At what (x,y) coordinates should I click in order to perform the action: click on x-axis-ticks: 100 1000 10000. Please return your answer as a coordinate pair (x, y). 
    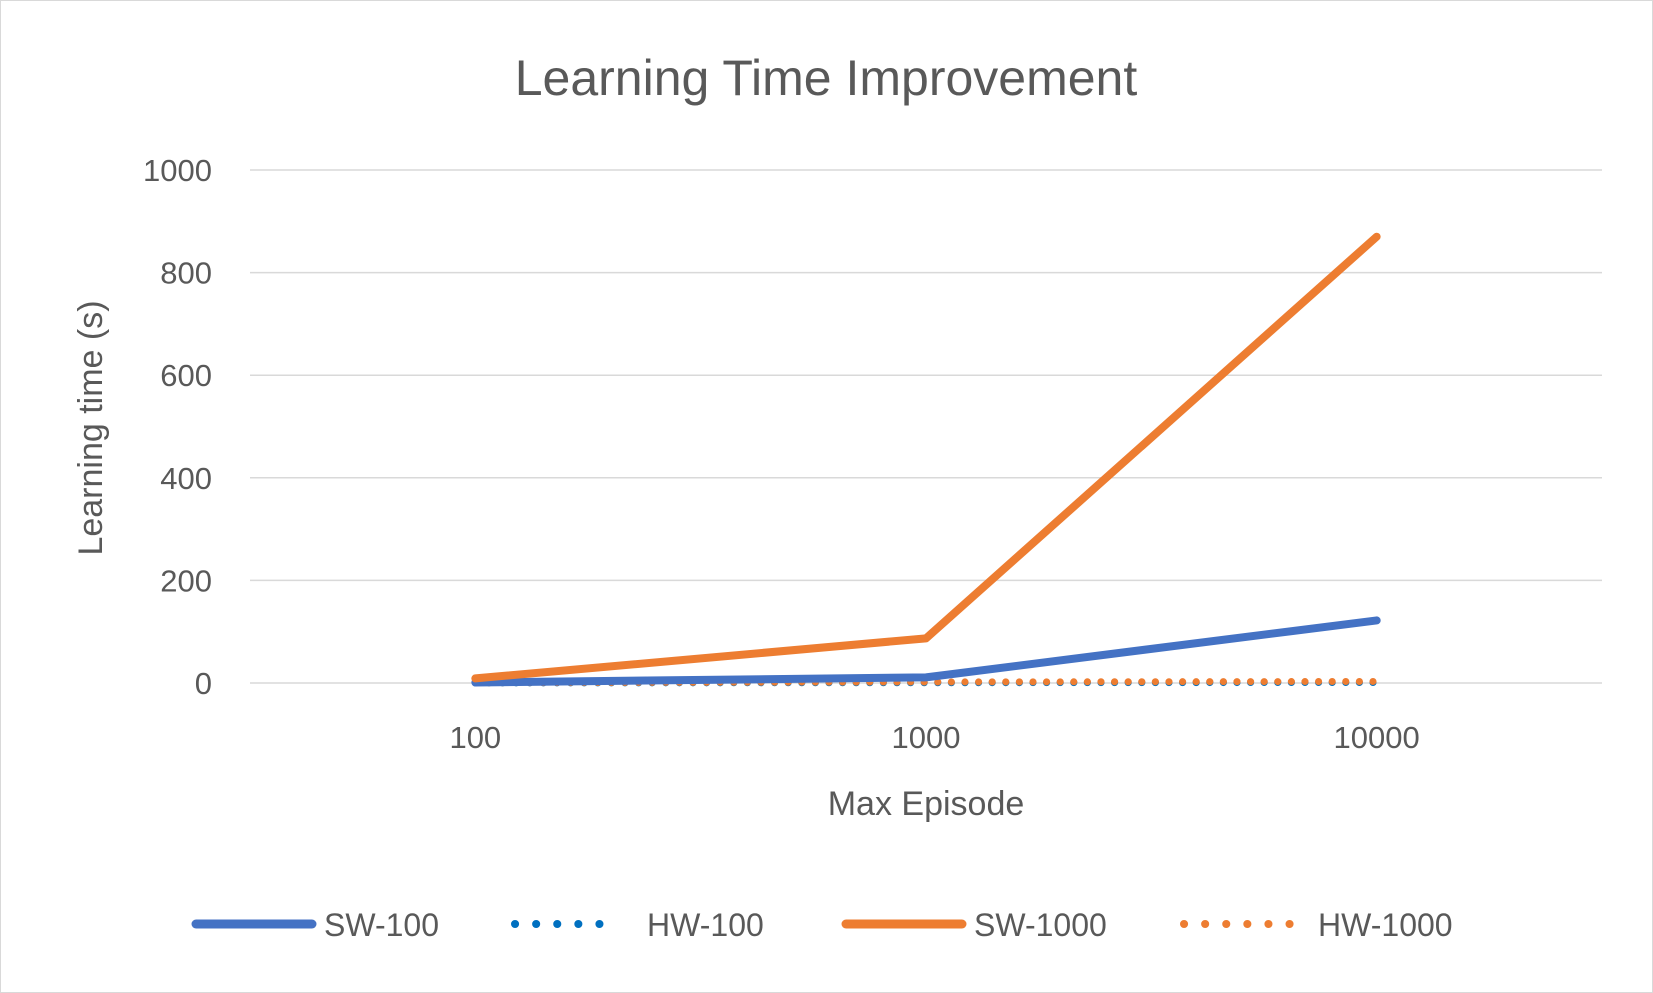
    Looking at the image, I should click on (934, 737).